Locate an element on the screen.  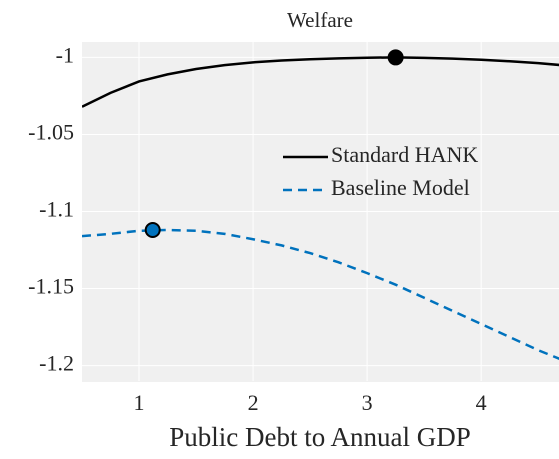
legend-label: Baseline Model is located at coordinates (400, 187).